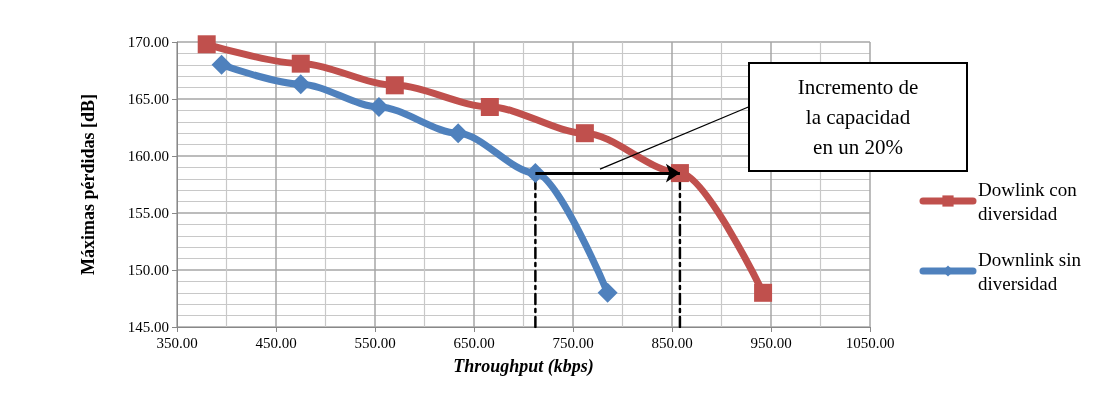 This screenshot has width=1118, height=403. What do you see at coordinates (1032, 271) in the screenshot?
I see `legend-label: Downlink sin diversidad` at bounding box center [1032, 271].